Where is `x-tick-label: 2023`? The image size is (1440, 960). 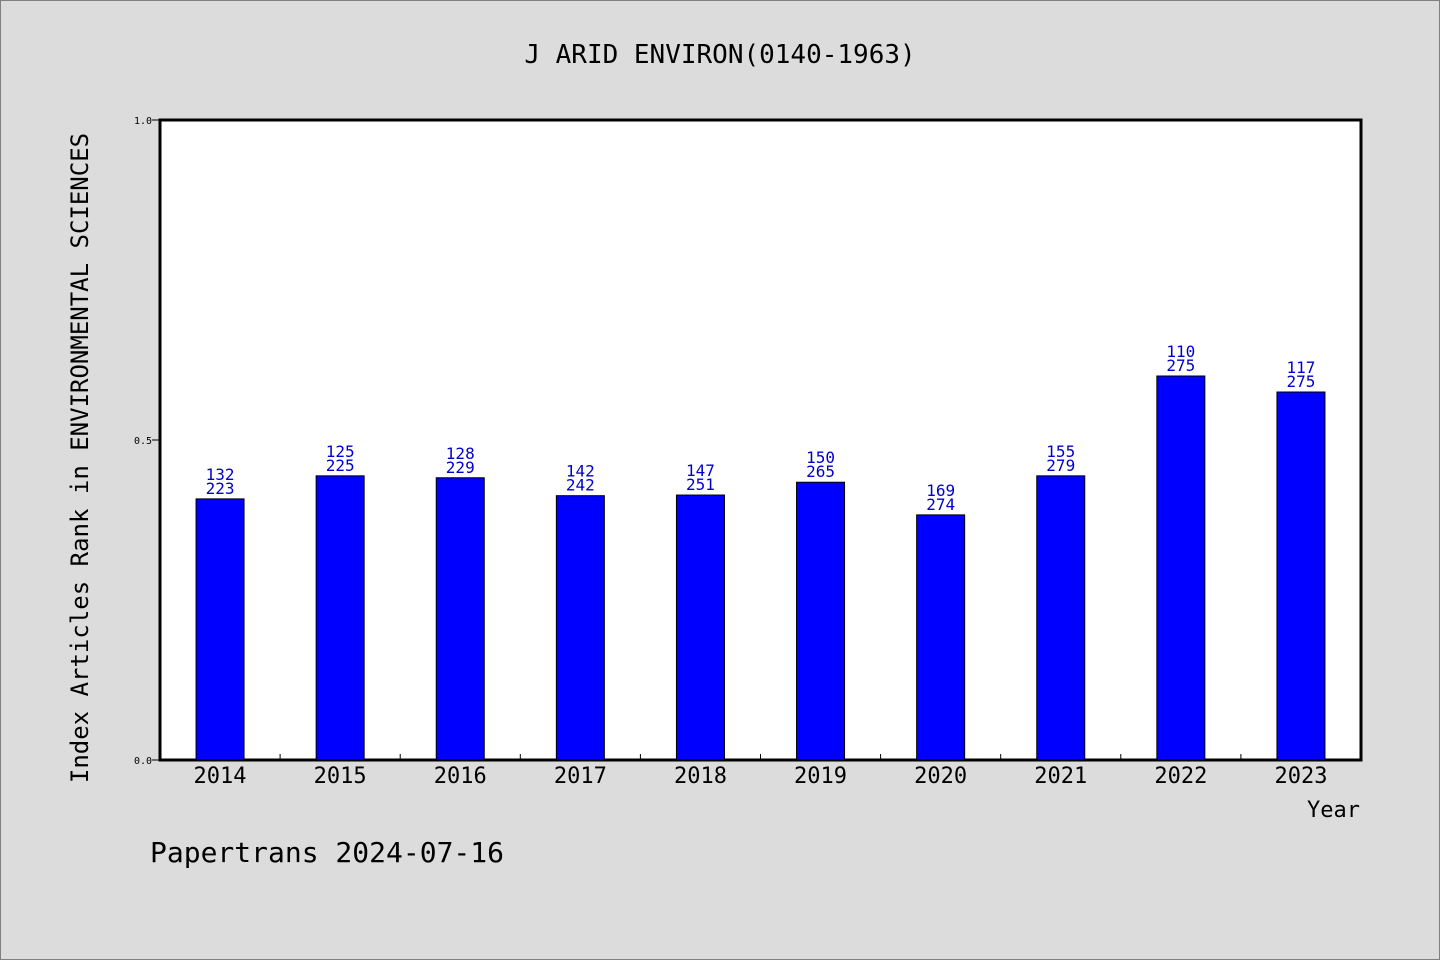
x-tick-label: 2023 is located at coordinates (1300, 776).